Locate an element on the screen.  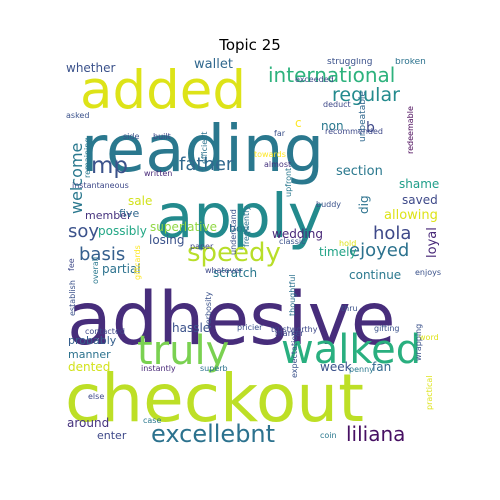
word-b: b is located at coordinates (370, 128).